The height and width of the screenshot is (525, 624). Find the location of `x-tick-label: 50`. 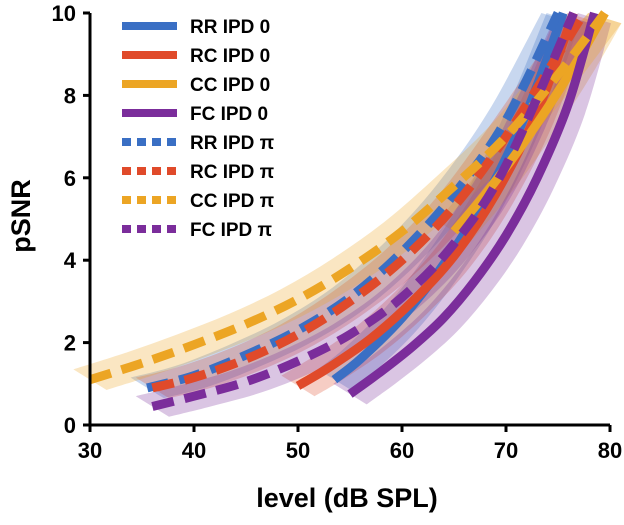

x-tick-label: 50 is located at coordinates (298, 450).